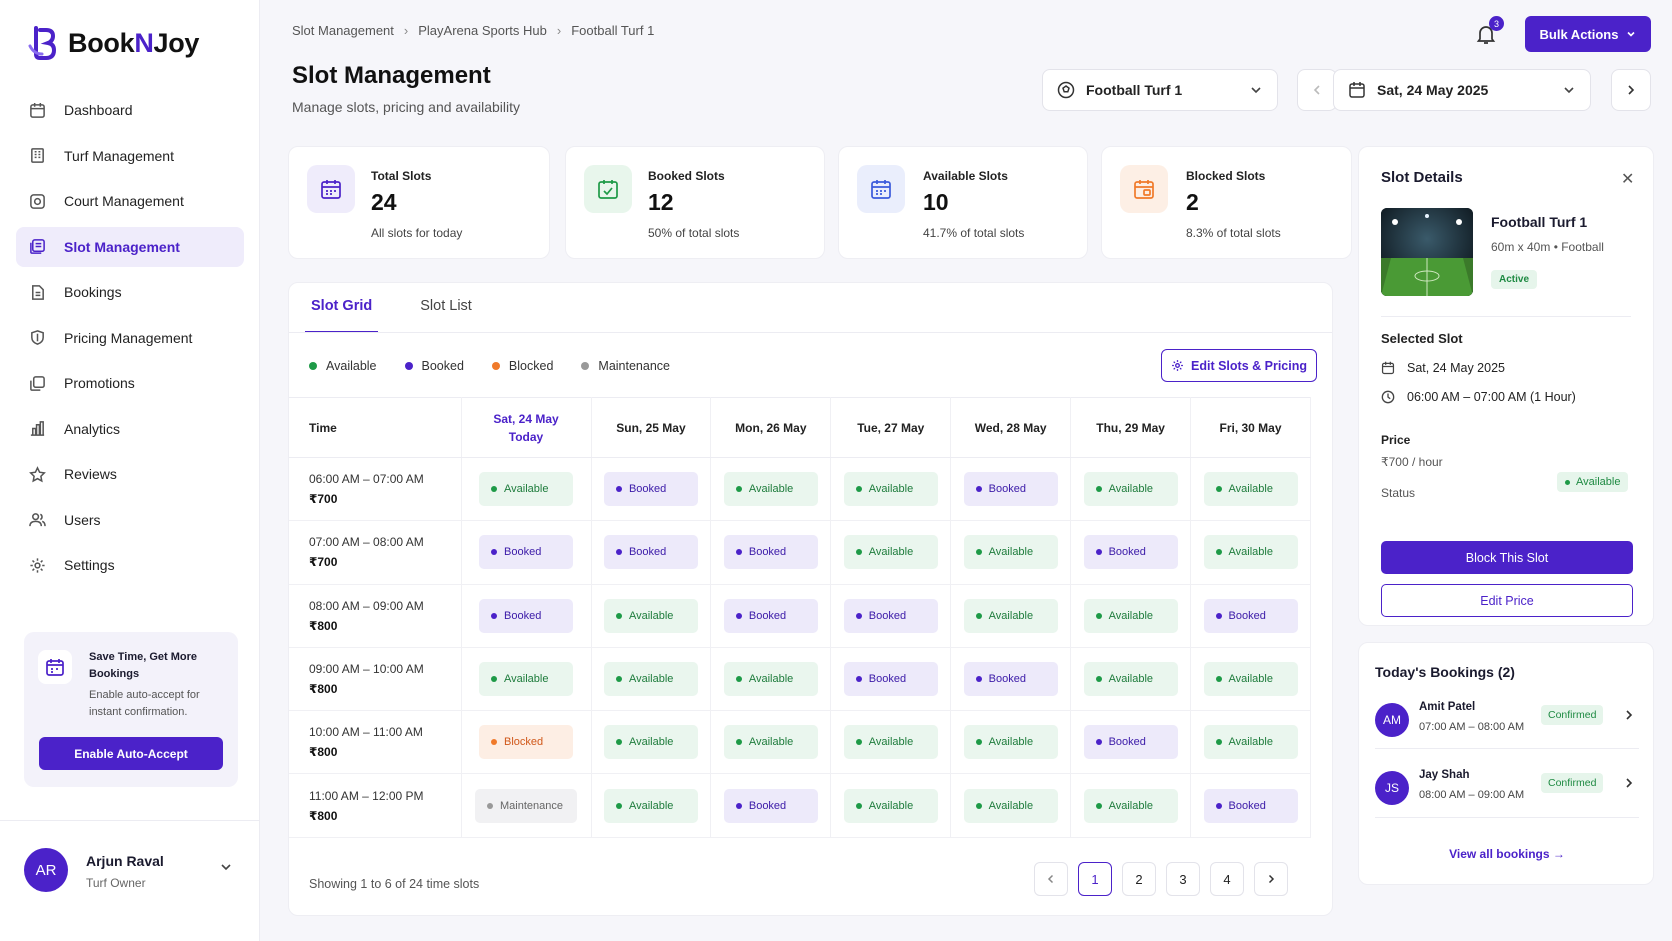 The width and height of the screenshot is (1672, 941). What do you see at coordinates (1588, 34) in the screenshot?
I see `bulk-actions-button: Bulk Actions` at bounding box center [1588, 34].